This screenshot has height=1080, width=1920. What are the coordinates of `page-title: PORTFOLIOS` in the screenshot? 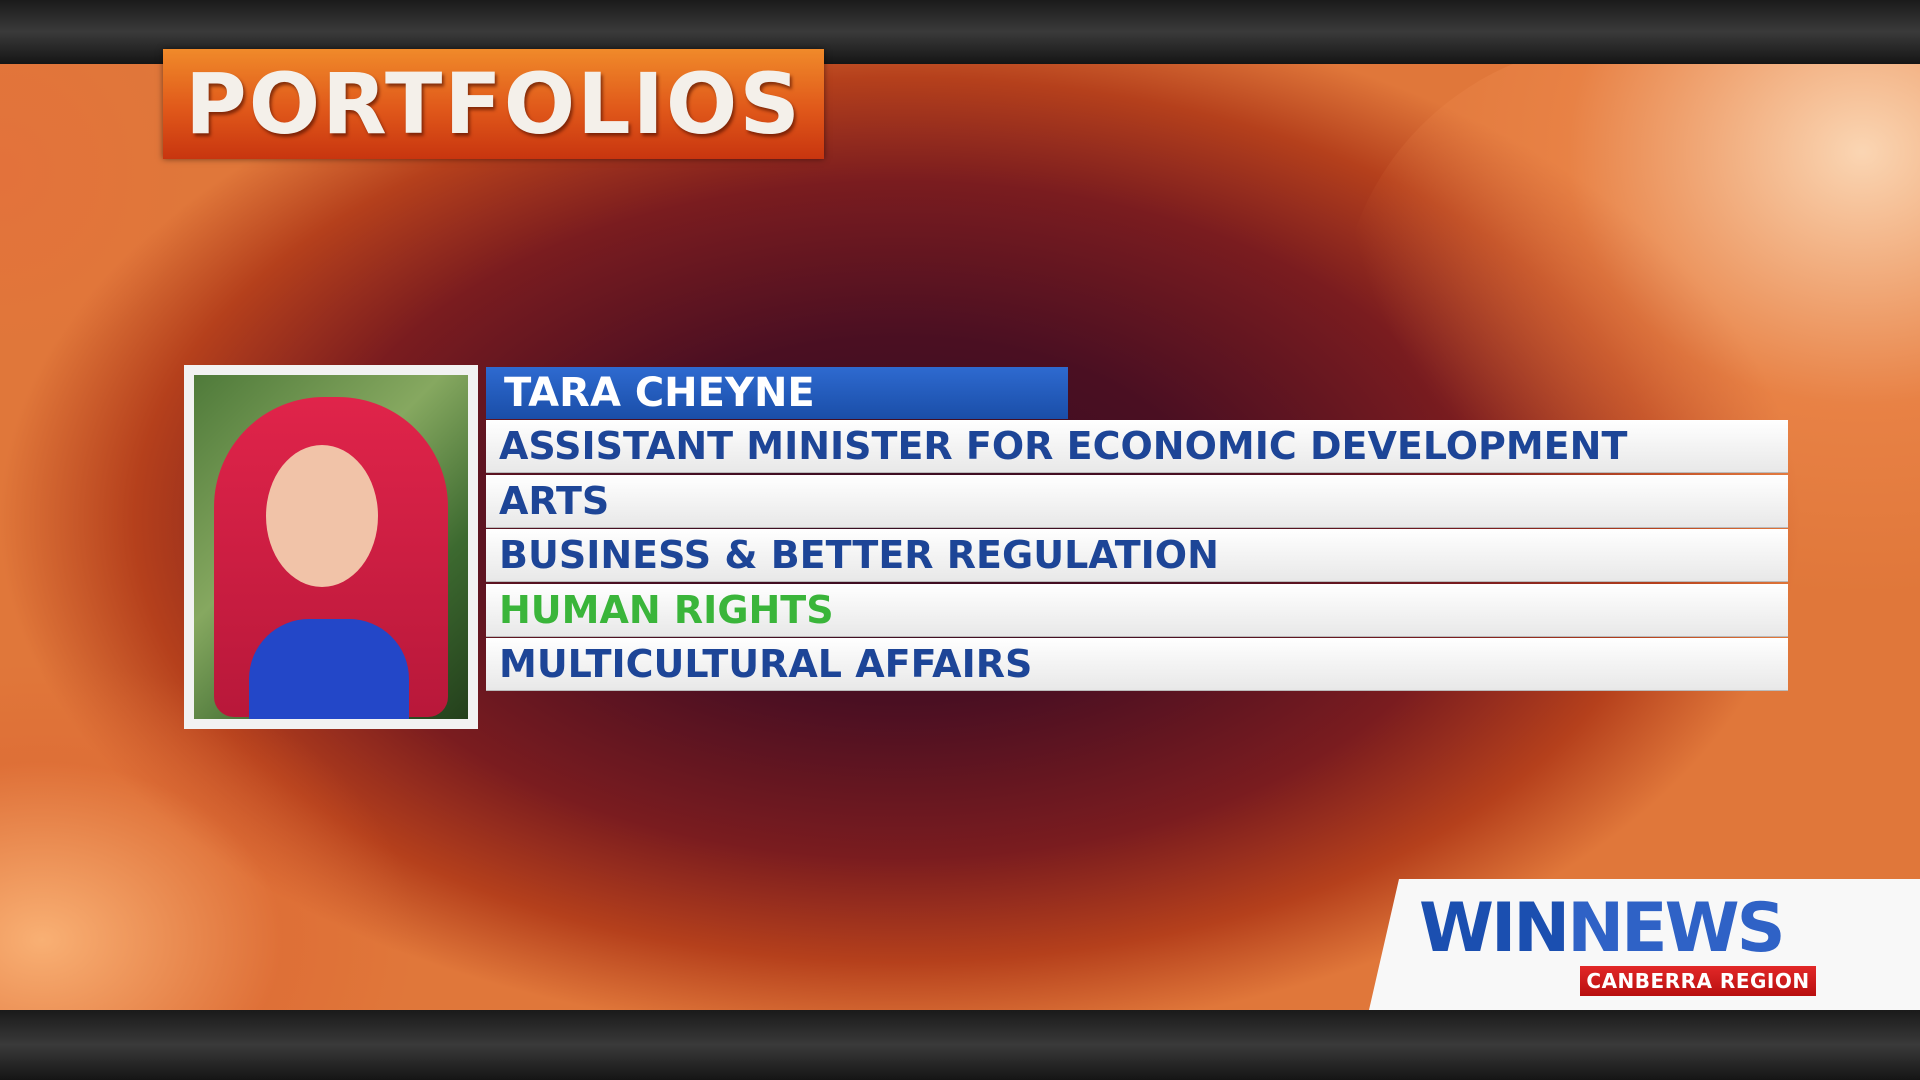 It's located at (493, 104).